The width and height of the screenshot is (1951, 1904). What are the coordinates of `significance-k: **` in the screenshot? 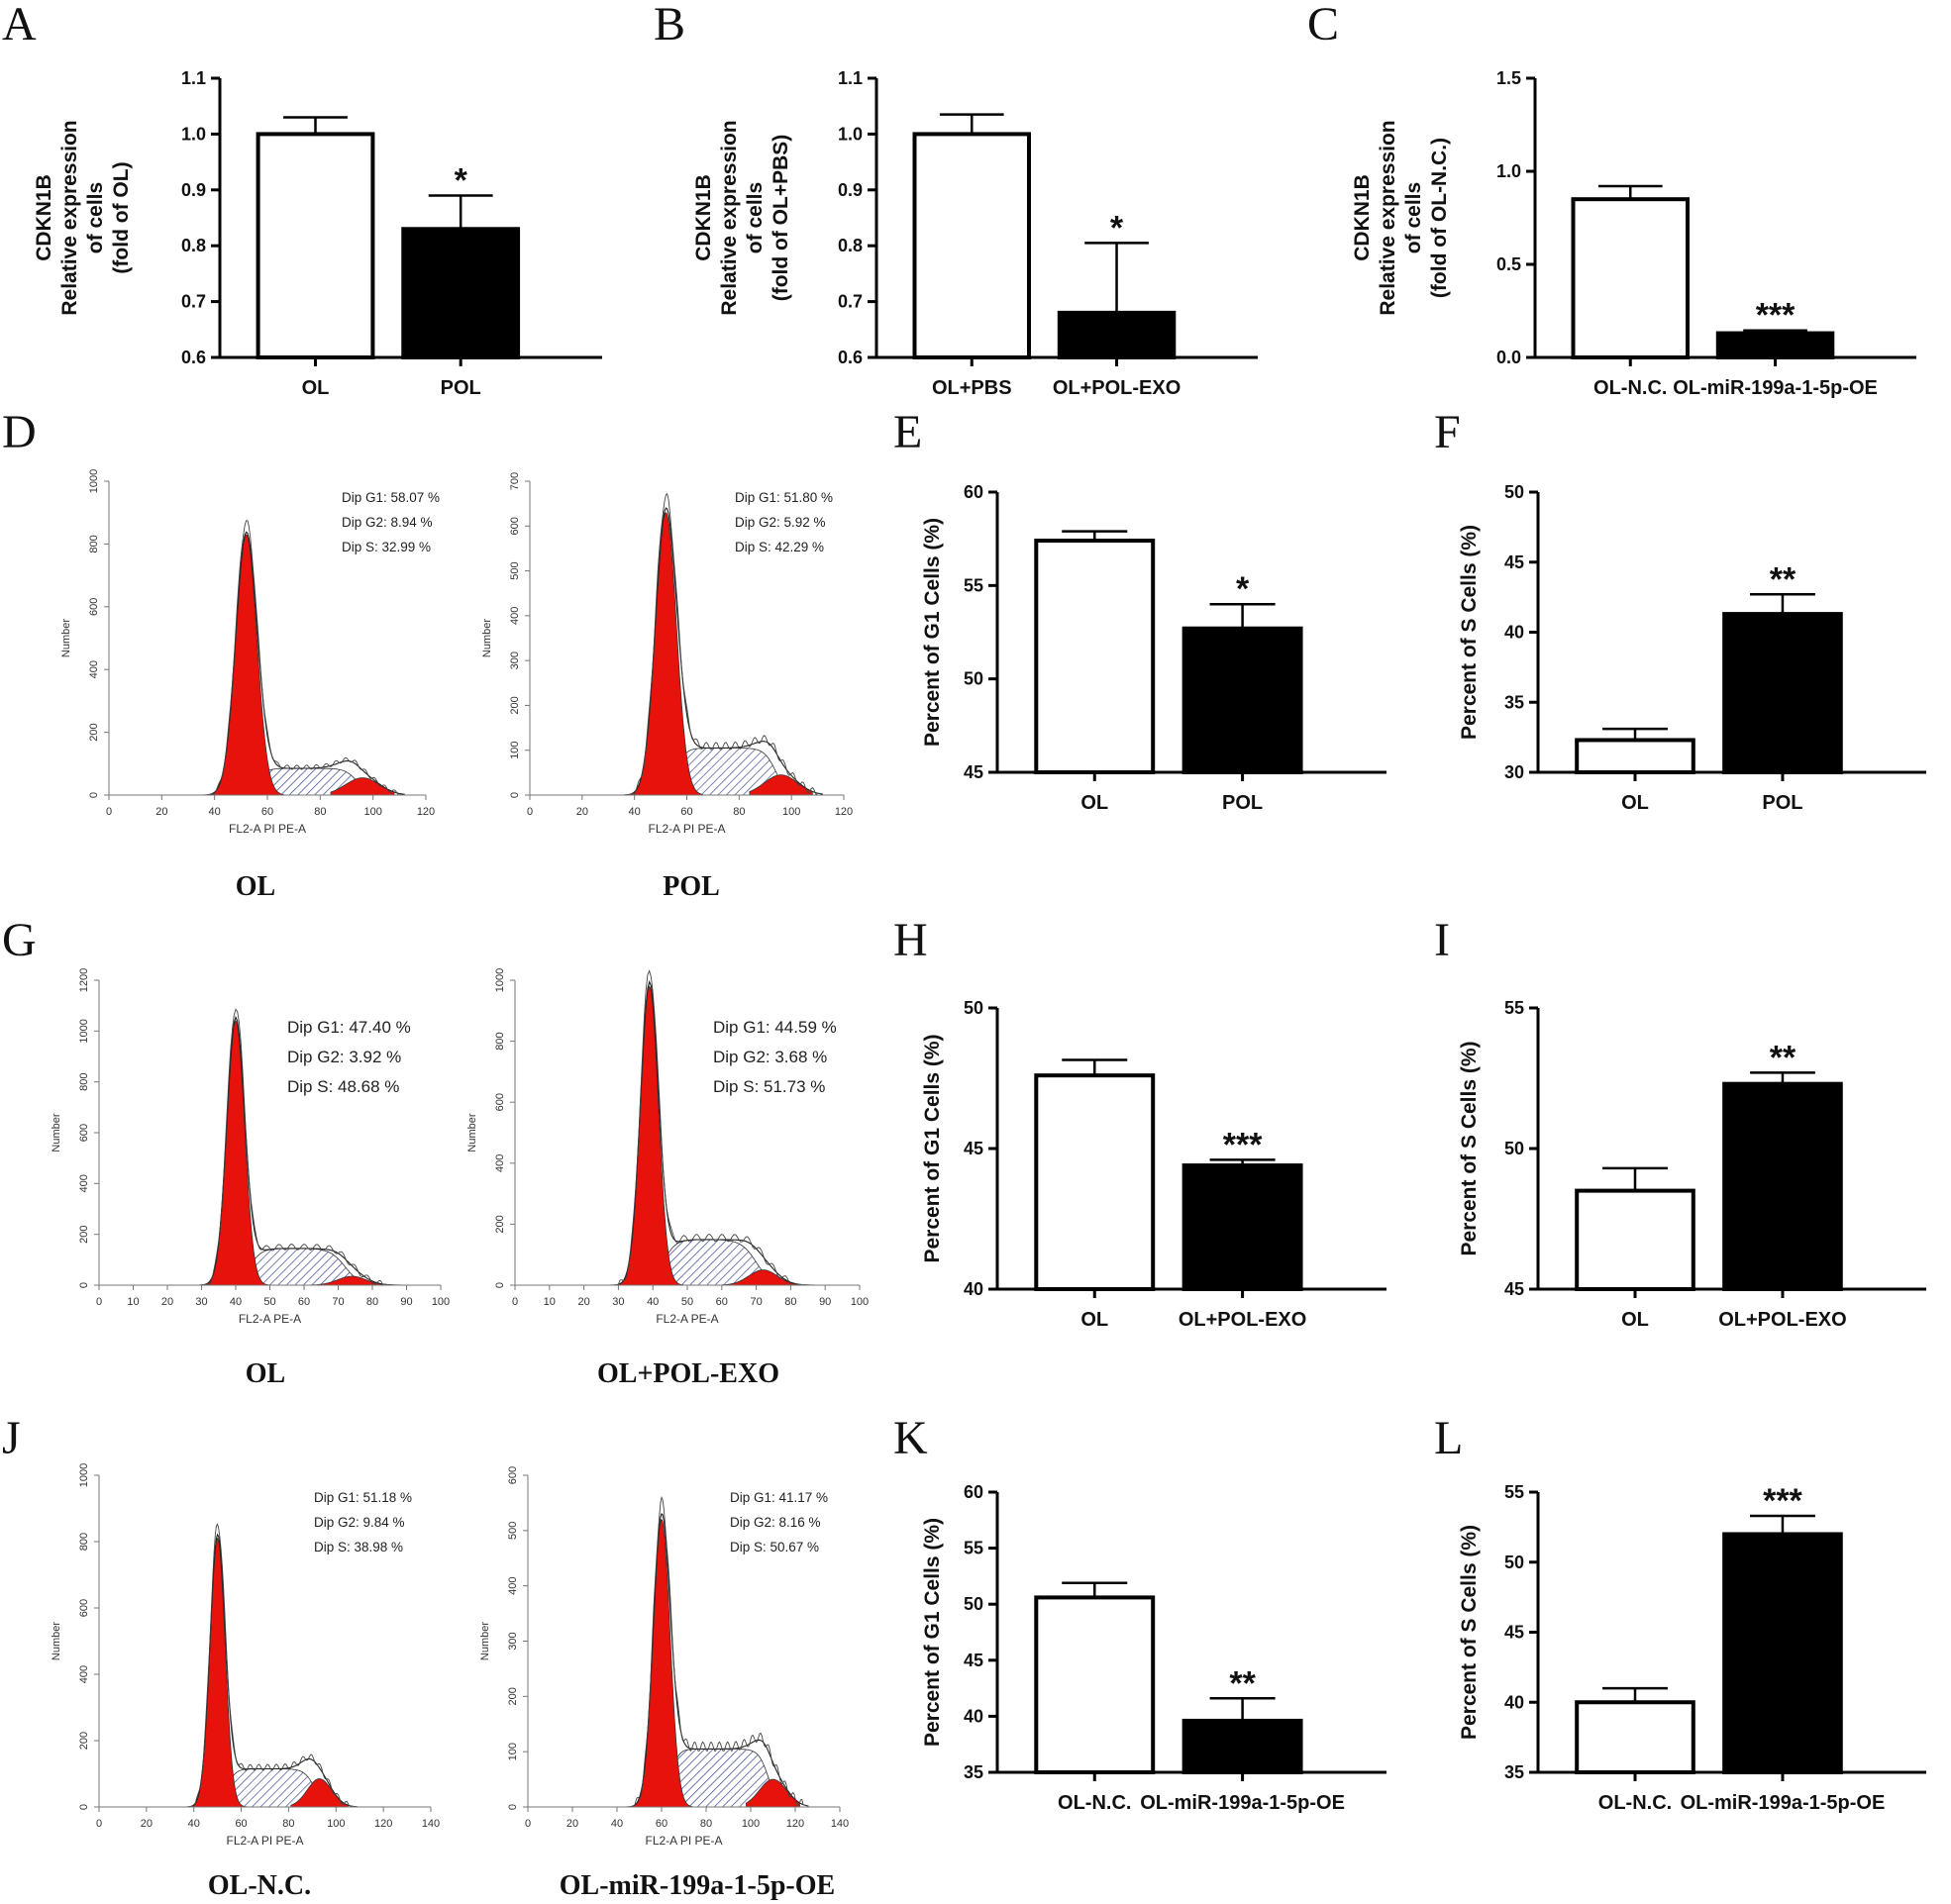 It's located at (1242, 1683).